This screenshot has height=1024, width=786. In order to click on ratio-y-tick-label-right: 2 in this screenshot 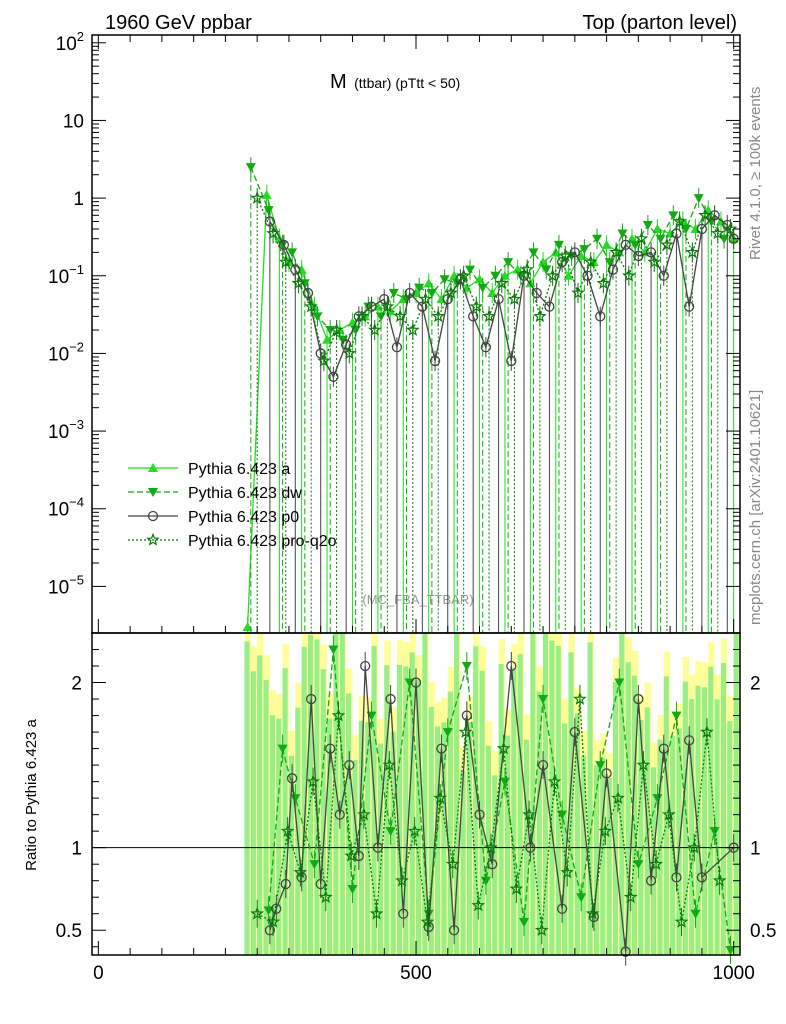, I will do `click(755, 684)`.